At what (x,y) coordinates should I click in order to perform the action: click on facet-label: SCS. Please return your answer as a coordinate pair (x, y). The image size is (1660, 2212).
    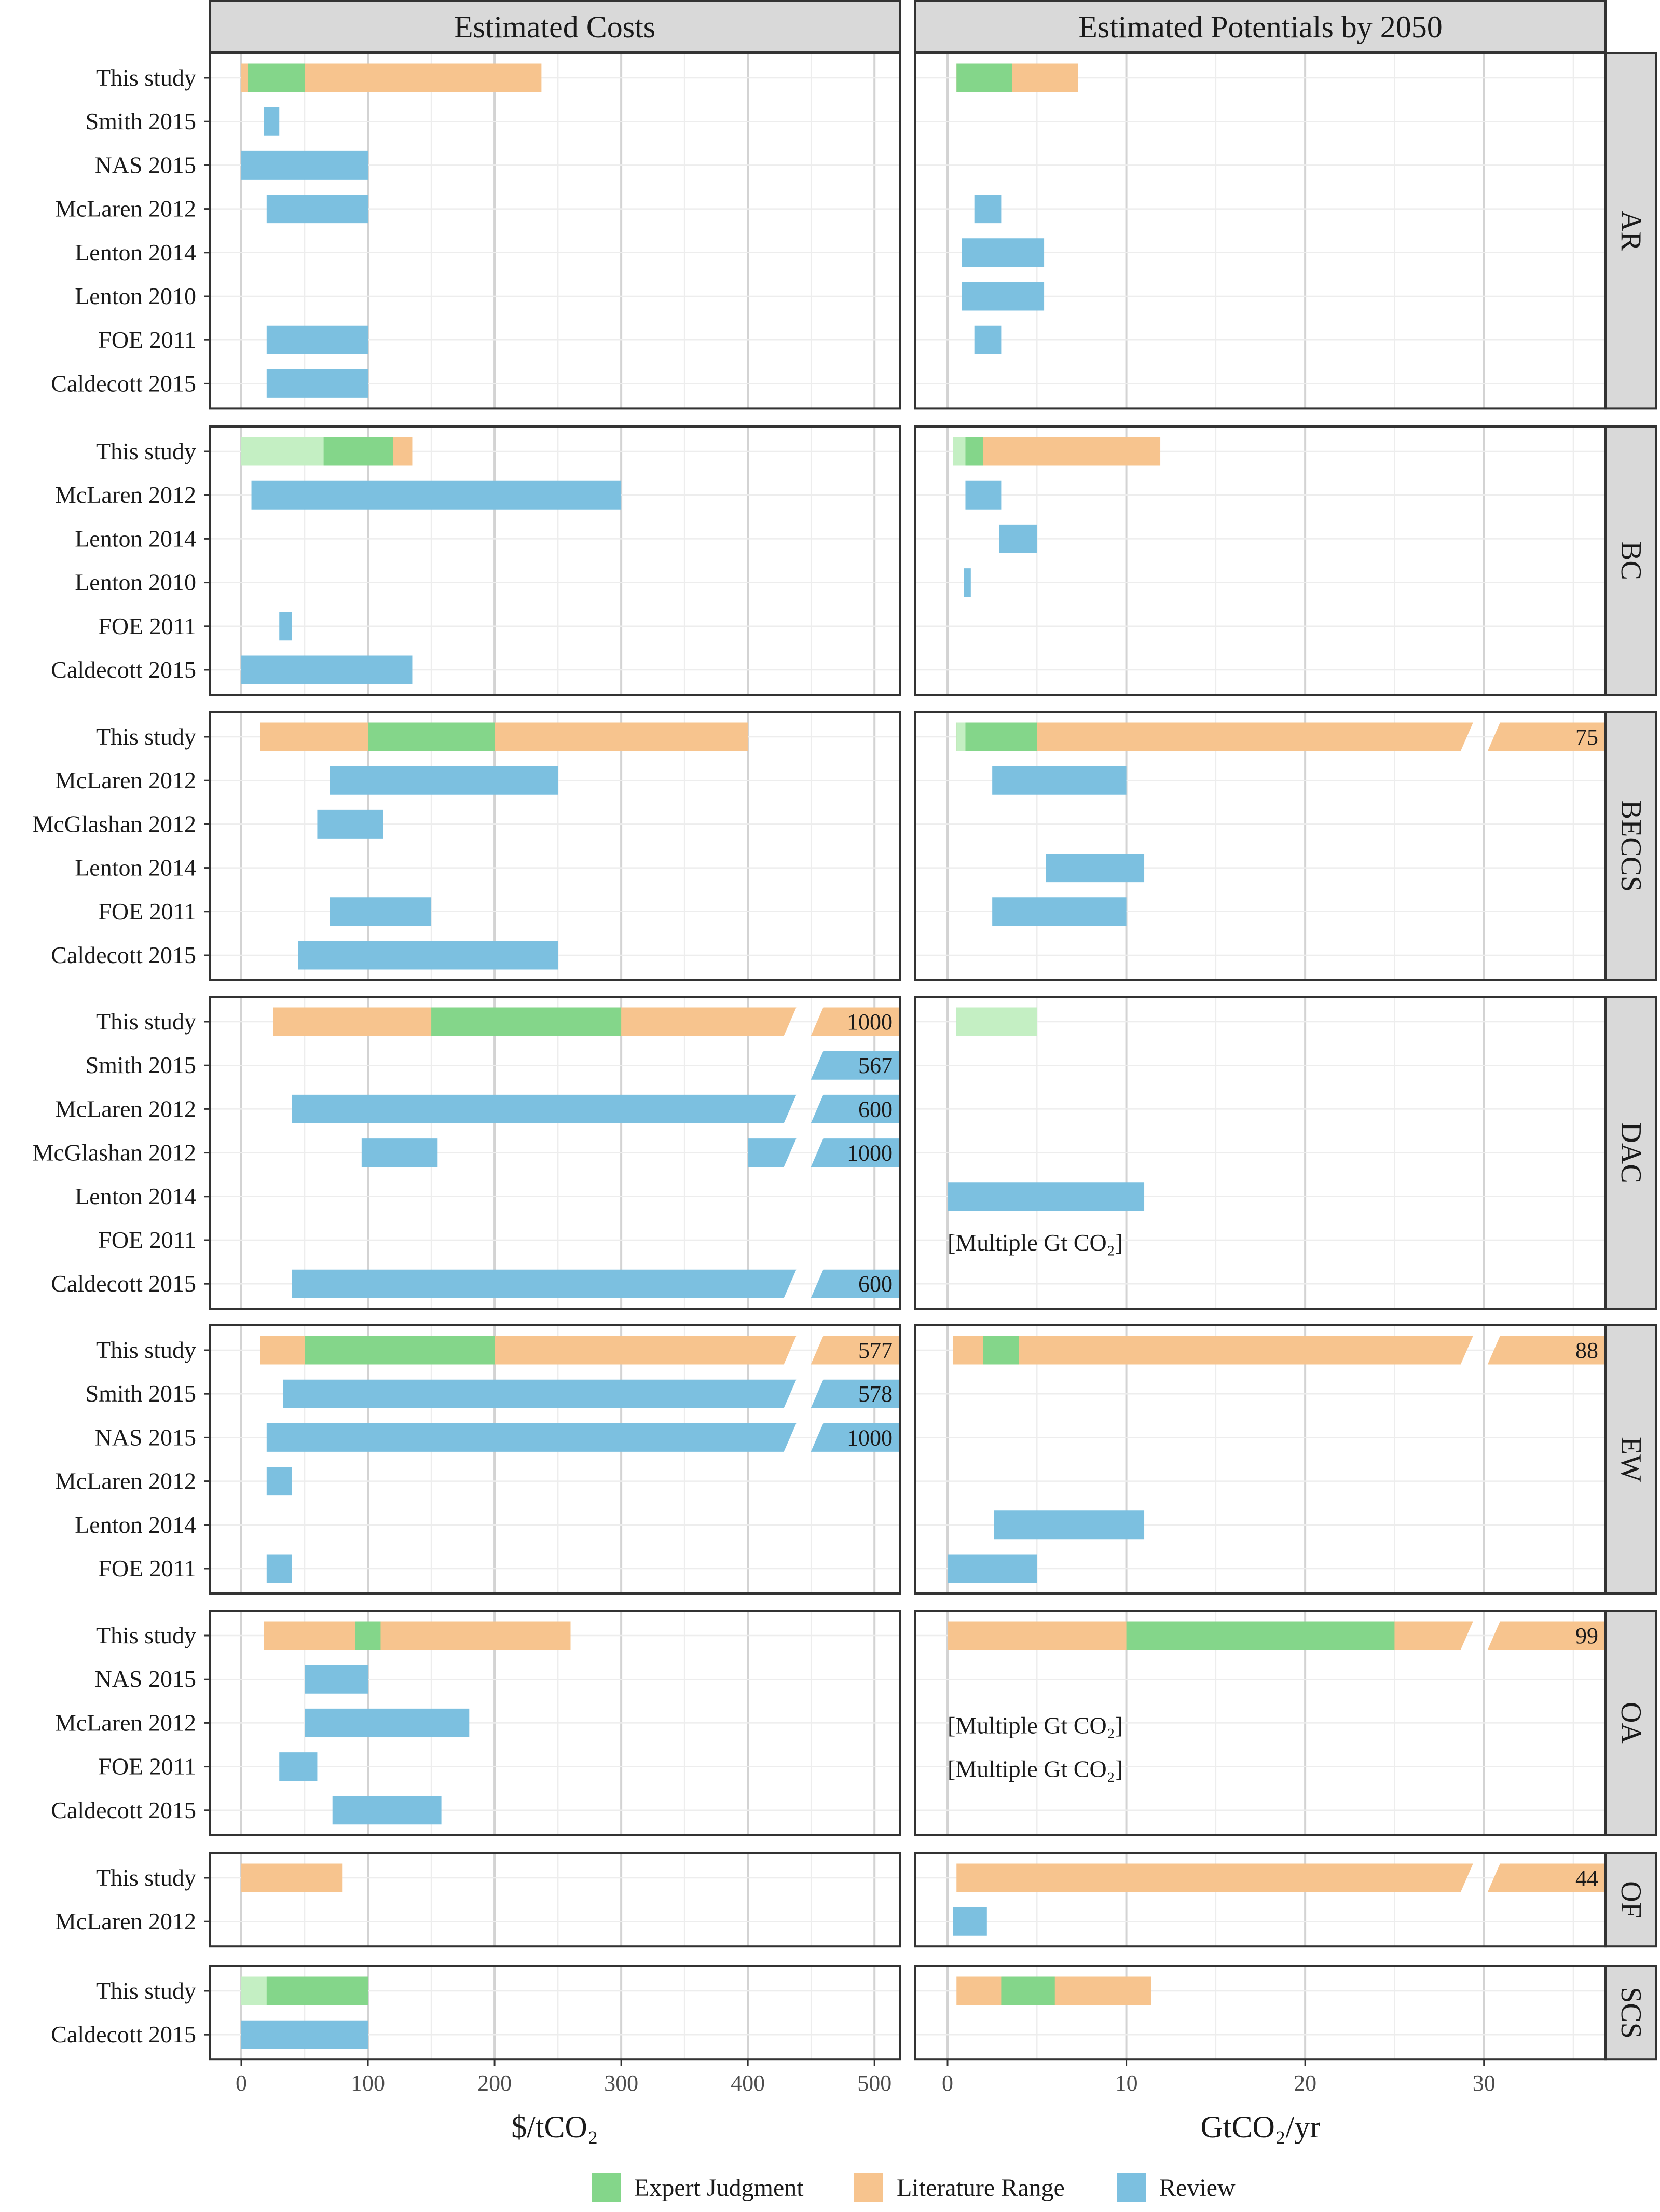
    Looking at the image, I should click on (1631, 2013).